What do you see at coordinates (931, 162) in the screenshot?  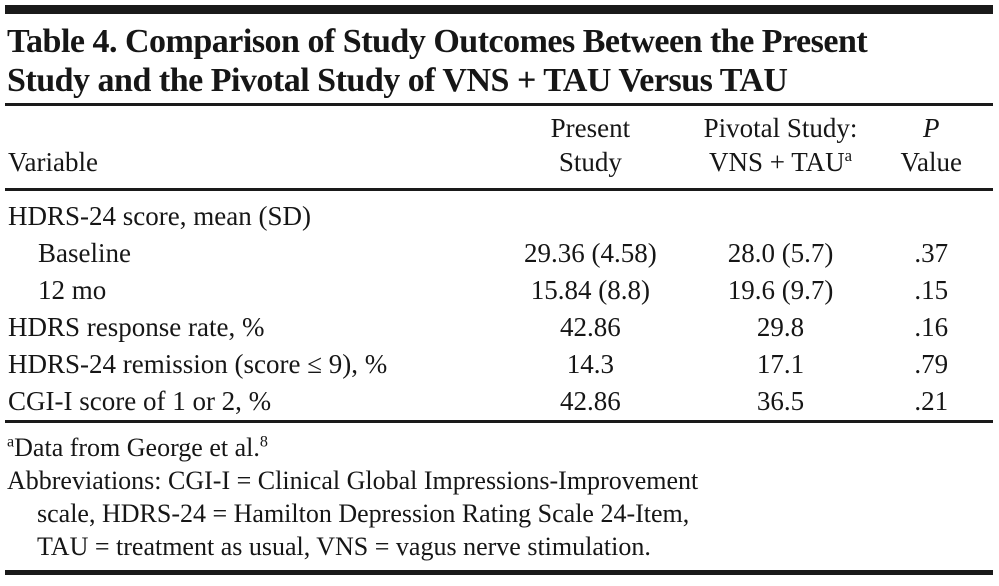 I see `p-value-header-line-2: Value` at bounding box center [931, 162].